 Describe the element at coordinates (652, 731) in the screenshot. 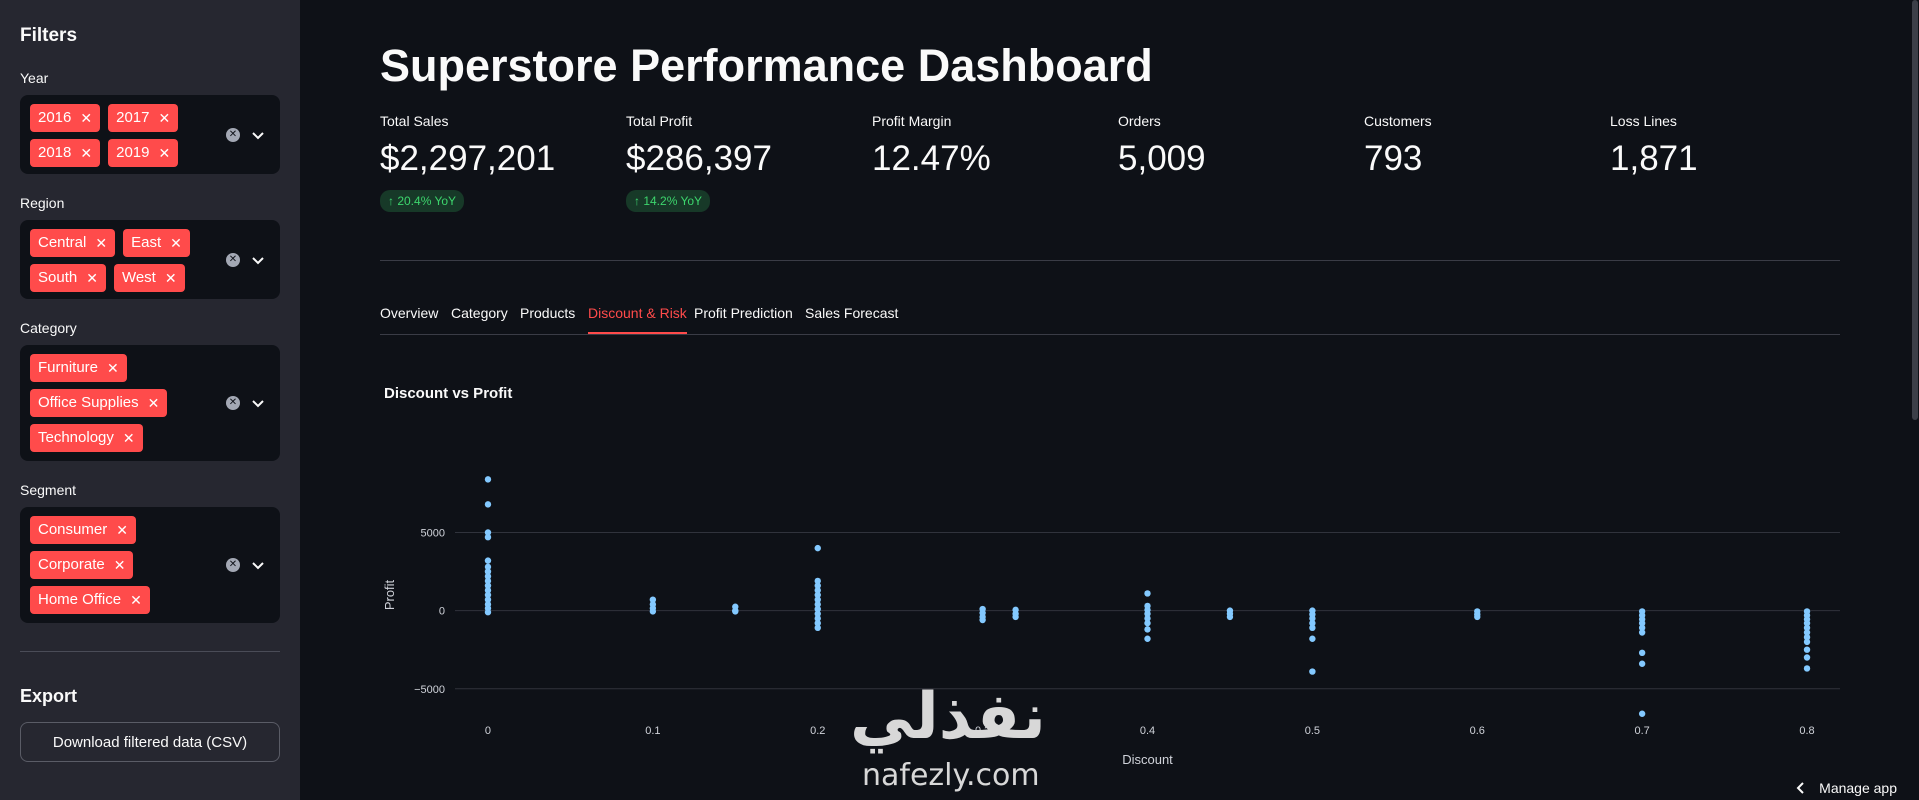

I see `x-tick-label: 0.1` at that location.